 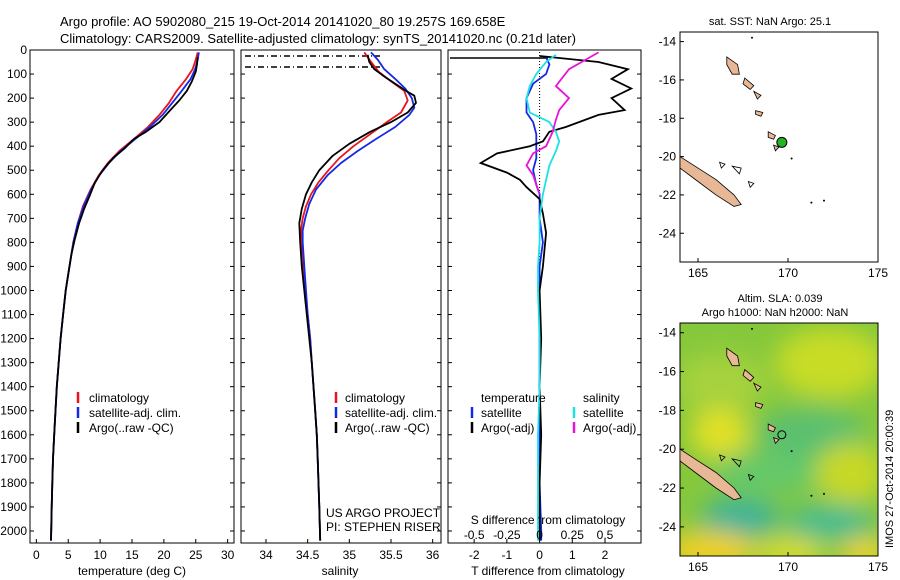 What do you see at coordinates (13, 507) in the screenshot?
I see `depth-tick-label-19: 1900` at bounding box center [13, 507].